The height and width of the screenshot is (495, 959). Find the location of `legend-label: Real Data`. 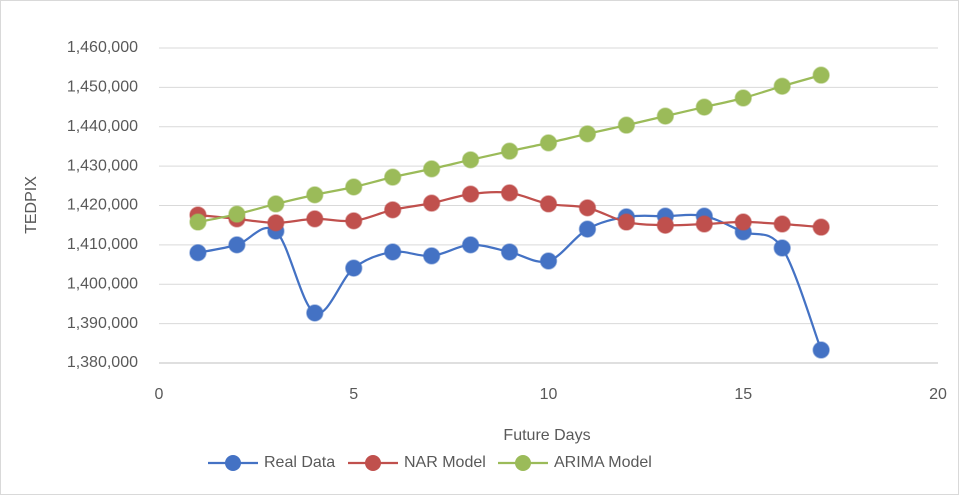

legend-label: Real Data is located at coordinates (299, 462).